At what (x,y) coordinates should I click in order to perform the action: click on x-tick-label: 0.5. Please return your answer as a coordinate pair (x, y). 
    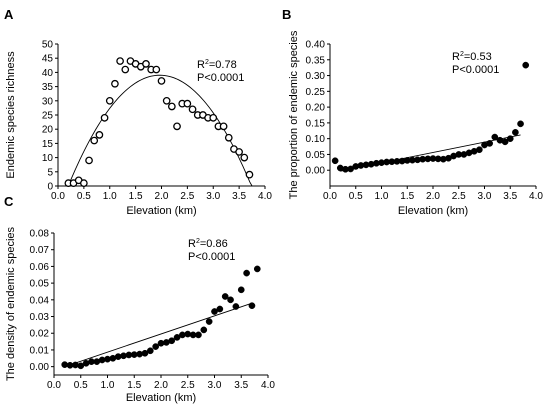
    Looking at the image, I should click on (356, 196).